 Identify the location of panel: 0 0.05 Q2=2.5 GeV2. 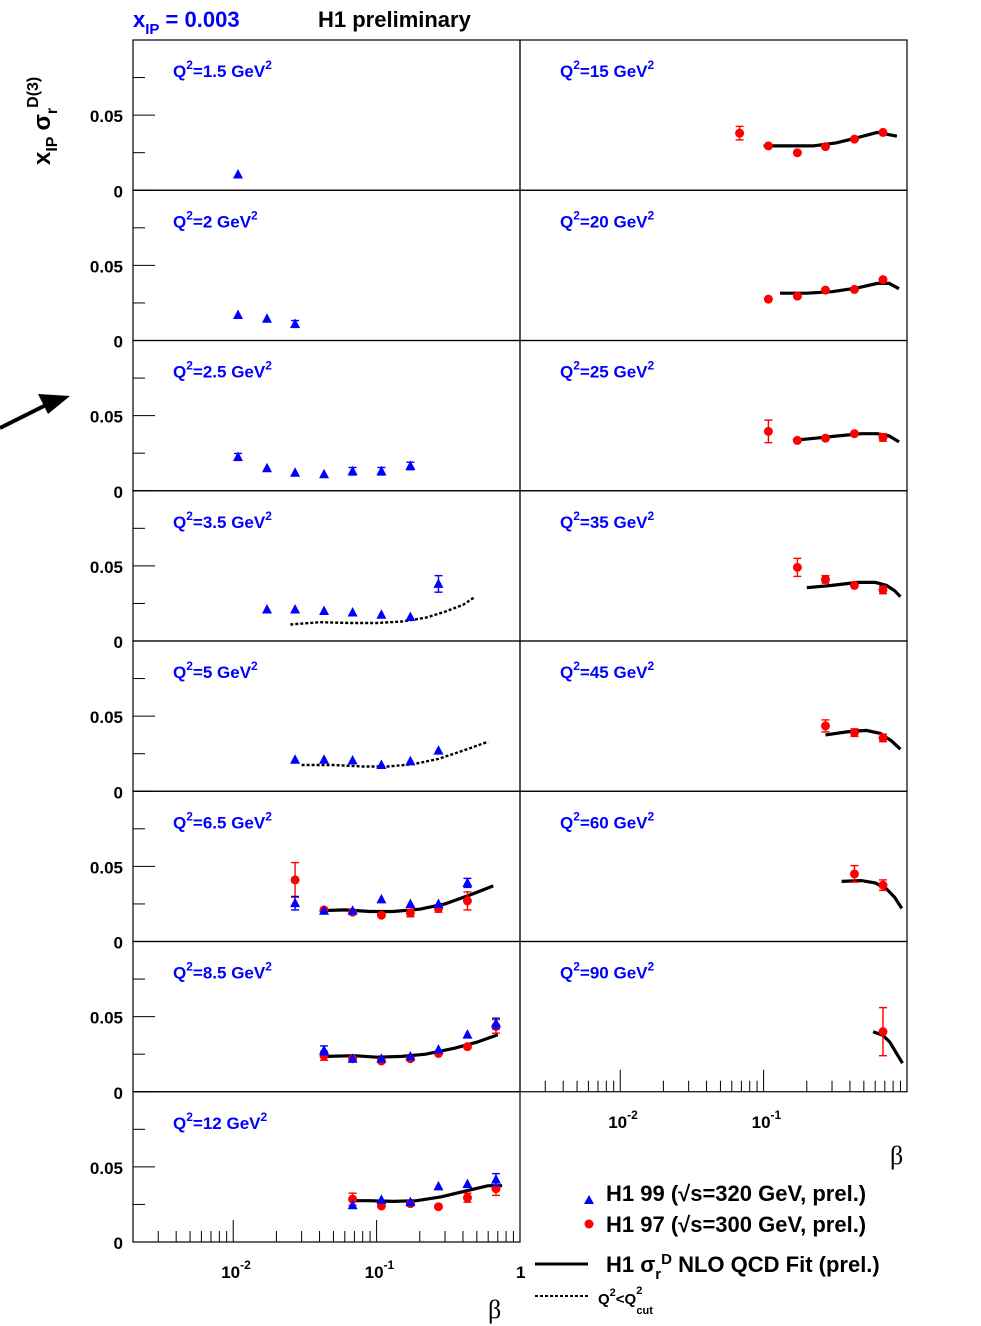
(305, 420).